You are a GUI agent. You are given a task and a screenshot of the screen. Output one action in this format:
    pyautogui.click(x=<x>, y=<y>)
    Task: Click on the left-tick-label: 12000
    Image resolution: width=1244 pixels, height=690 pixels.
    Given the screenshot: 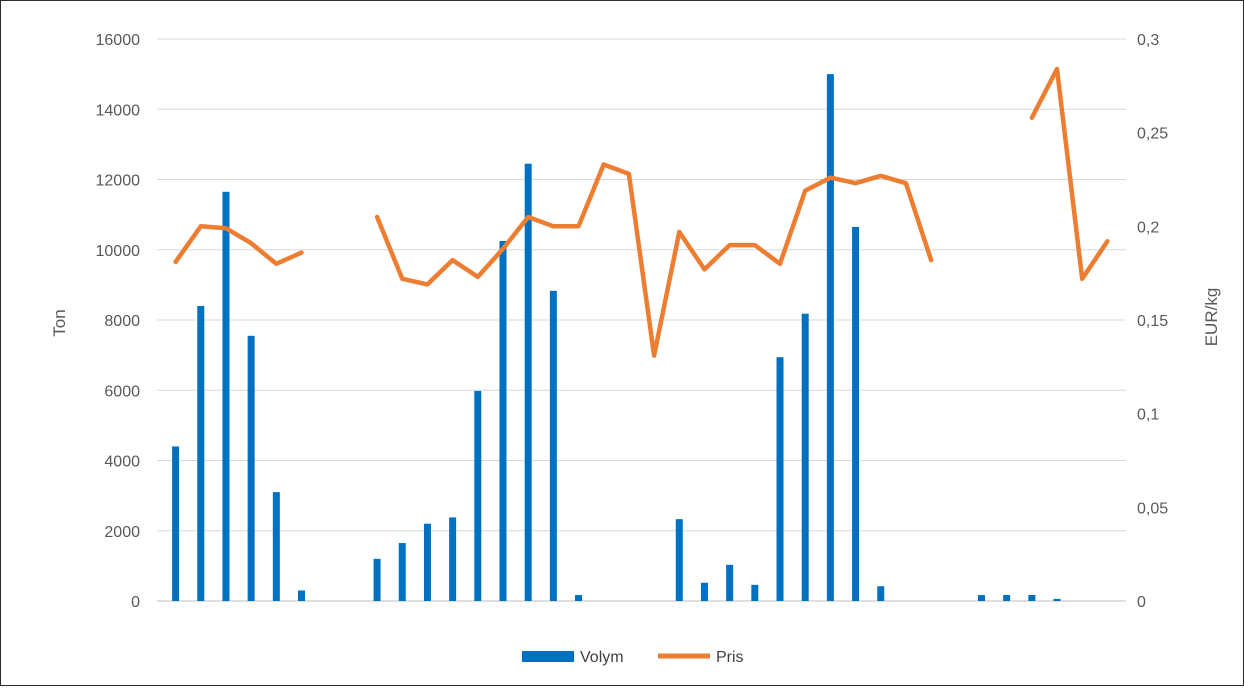 What is the action you would take?
    pyautogui.click(x=118, y=181)
    